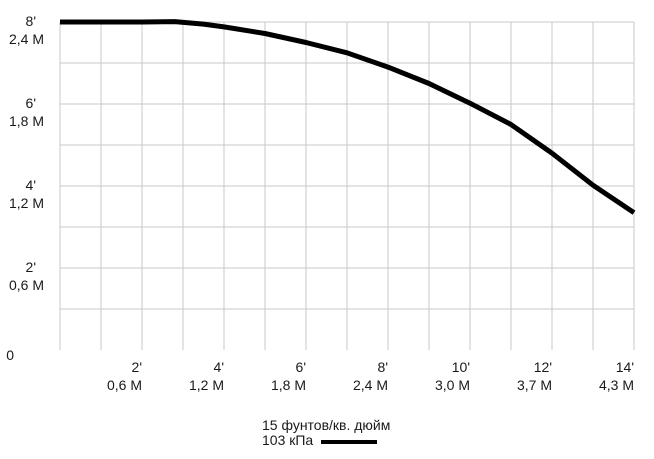 The image size is (654, 459). I want to click on x-tick-label-m: 4,3 M, so click(616, 385).